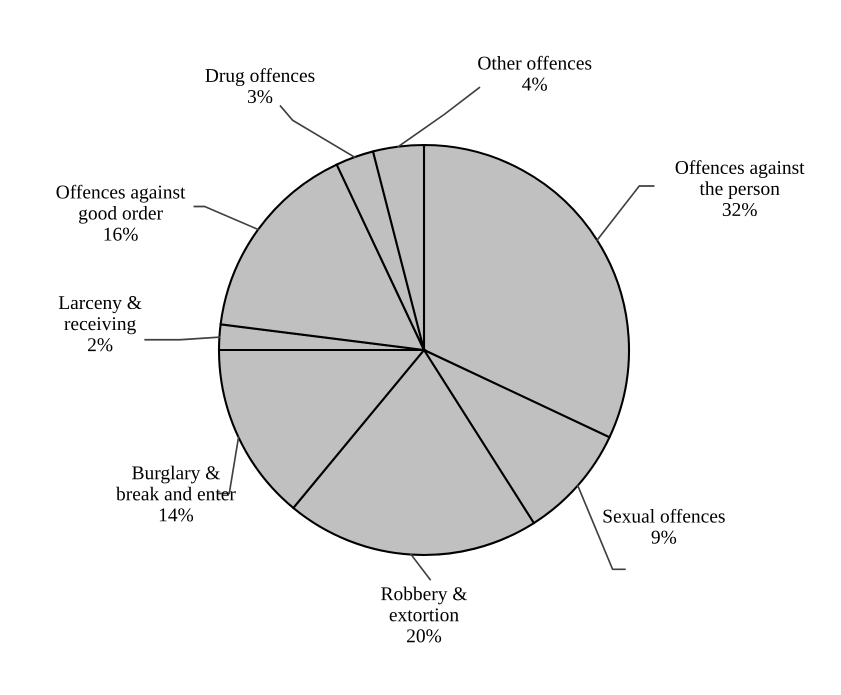 The image size is (841, 695). What do you see at coordinates (534, 84) in the screenshot?
I see `data-label: 4%` at bounding box center [534, 84].